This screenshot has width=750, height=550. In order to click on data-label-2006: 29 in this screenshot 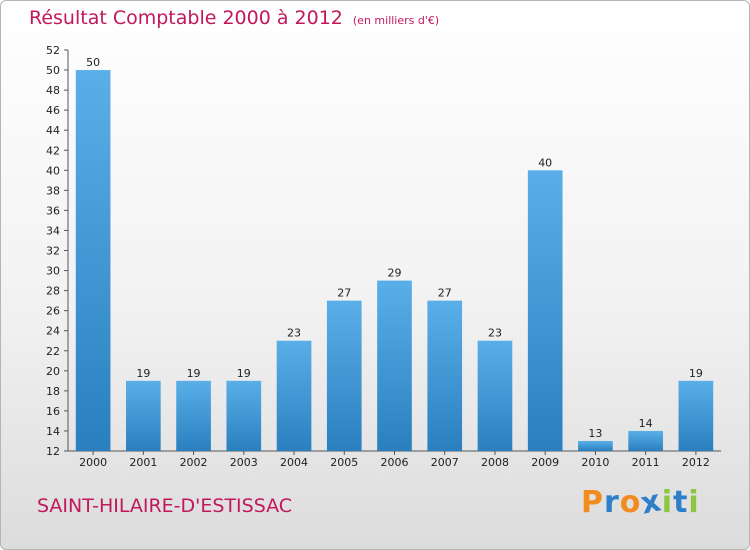, I will do `click(395, 273)`.